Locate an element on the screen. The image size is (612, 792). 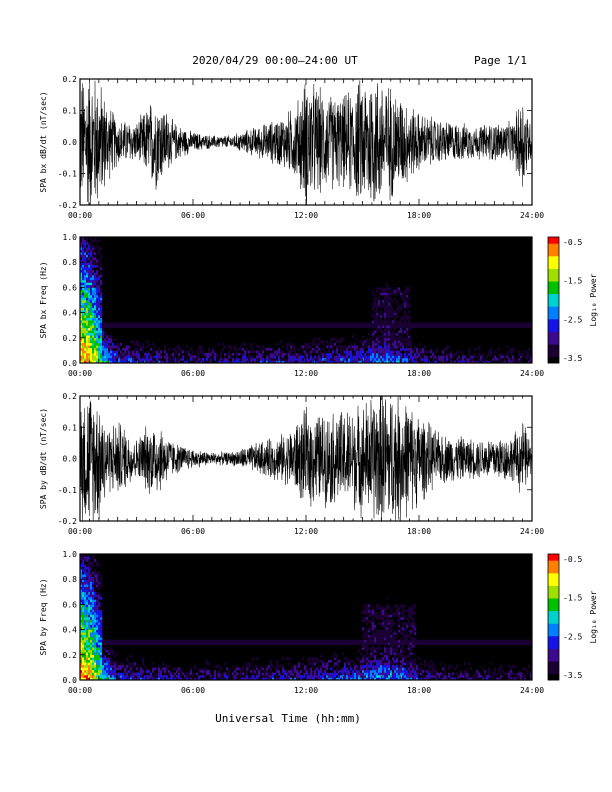
figure-title: 2020/04/29 00:00–24:00 UT is located at coordinates (275, 60).